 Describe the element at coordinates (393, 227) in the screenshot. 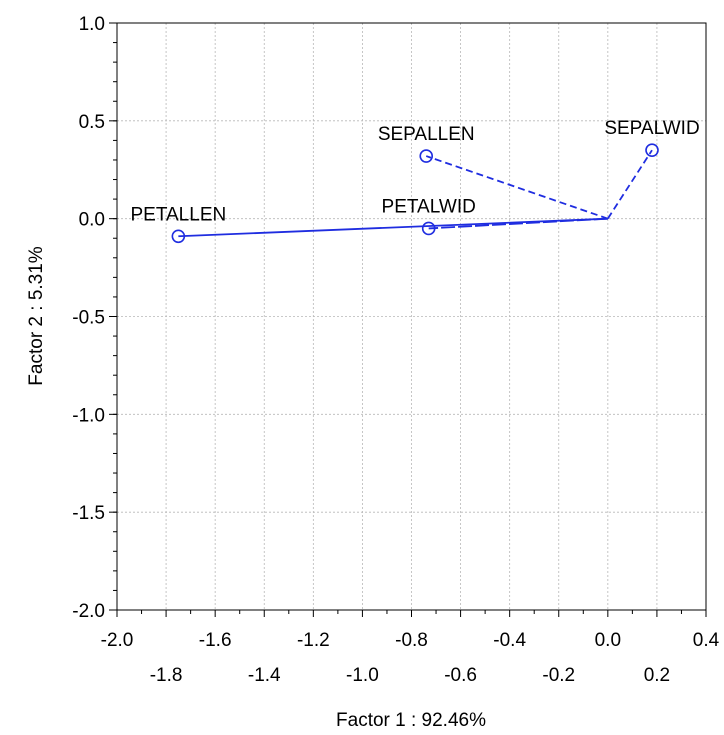

I see `vector-petallen` at that location.